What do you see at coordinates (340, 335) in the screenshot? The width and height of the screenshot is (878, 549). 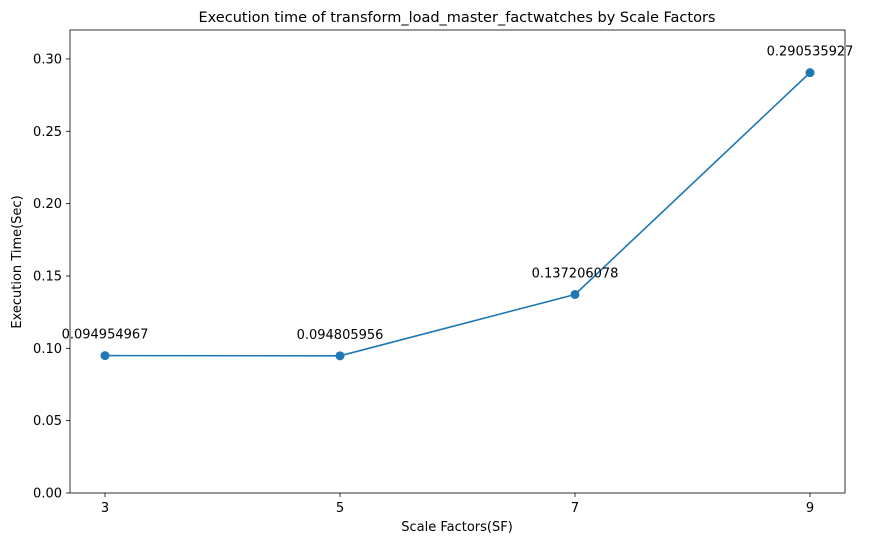 I see `data-label: 0.094805956` at bounding box center [340, 335].